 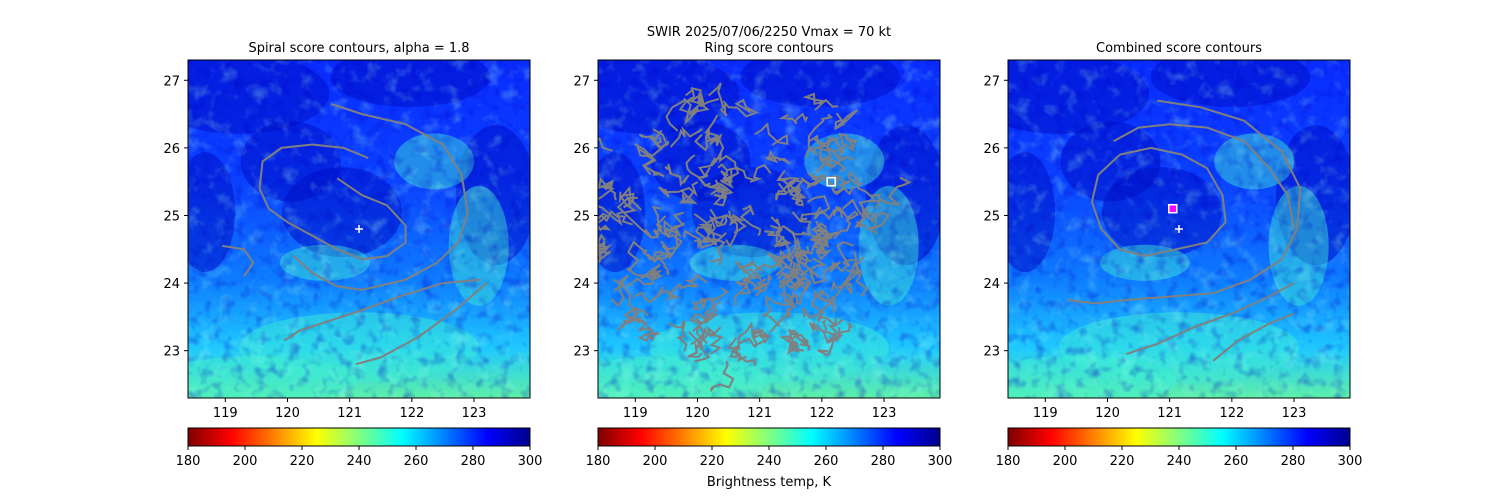 What do you see at coordinates (358, 48) in the screenshot?
I see `panel-title: Spiral score contours, alpha = 1.8` at bounding box center [358, 48].